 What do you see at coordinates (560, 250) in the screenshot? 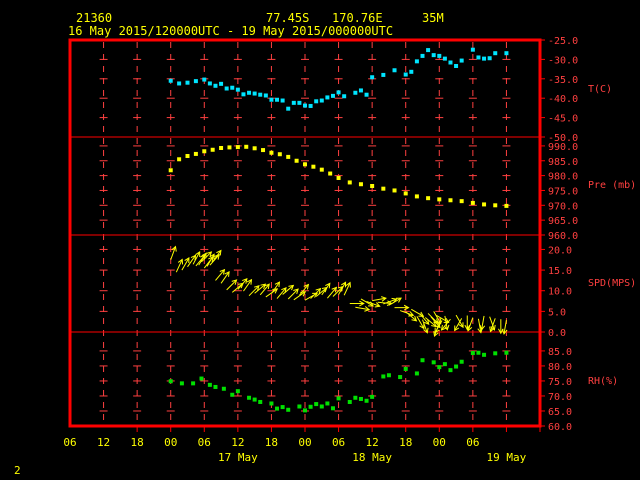
I see `y-tick-label: 20.0` at bounding box center [560, 250].